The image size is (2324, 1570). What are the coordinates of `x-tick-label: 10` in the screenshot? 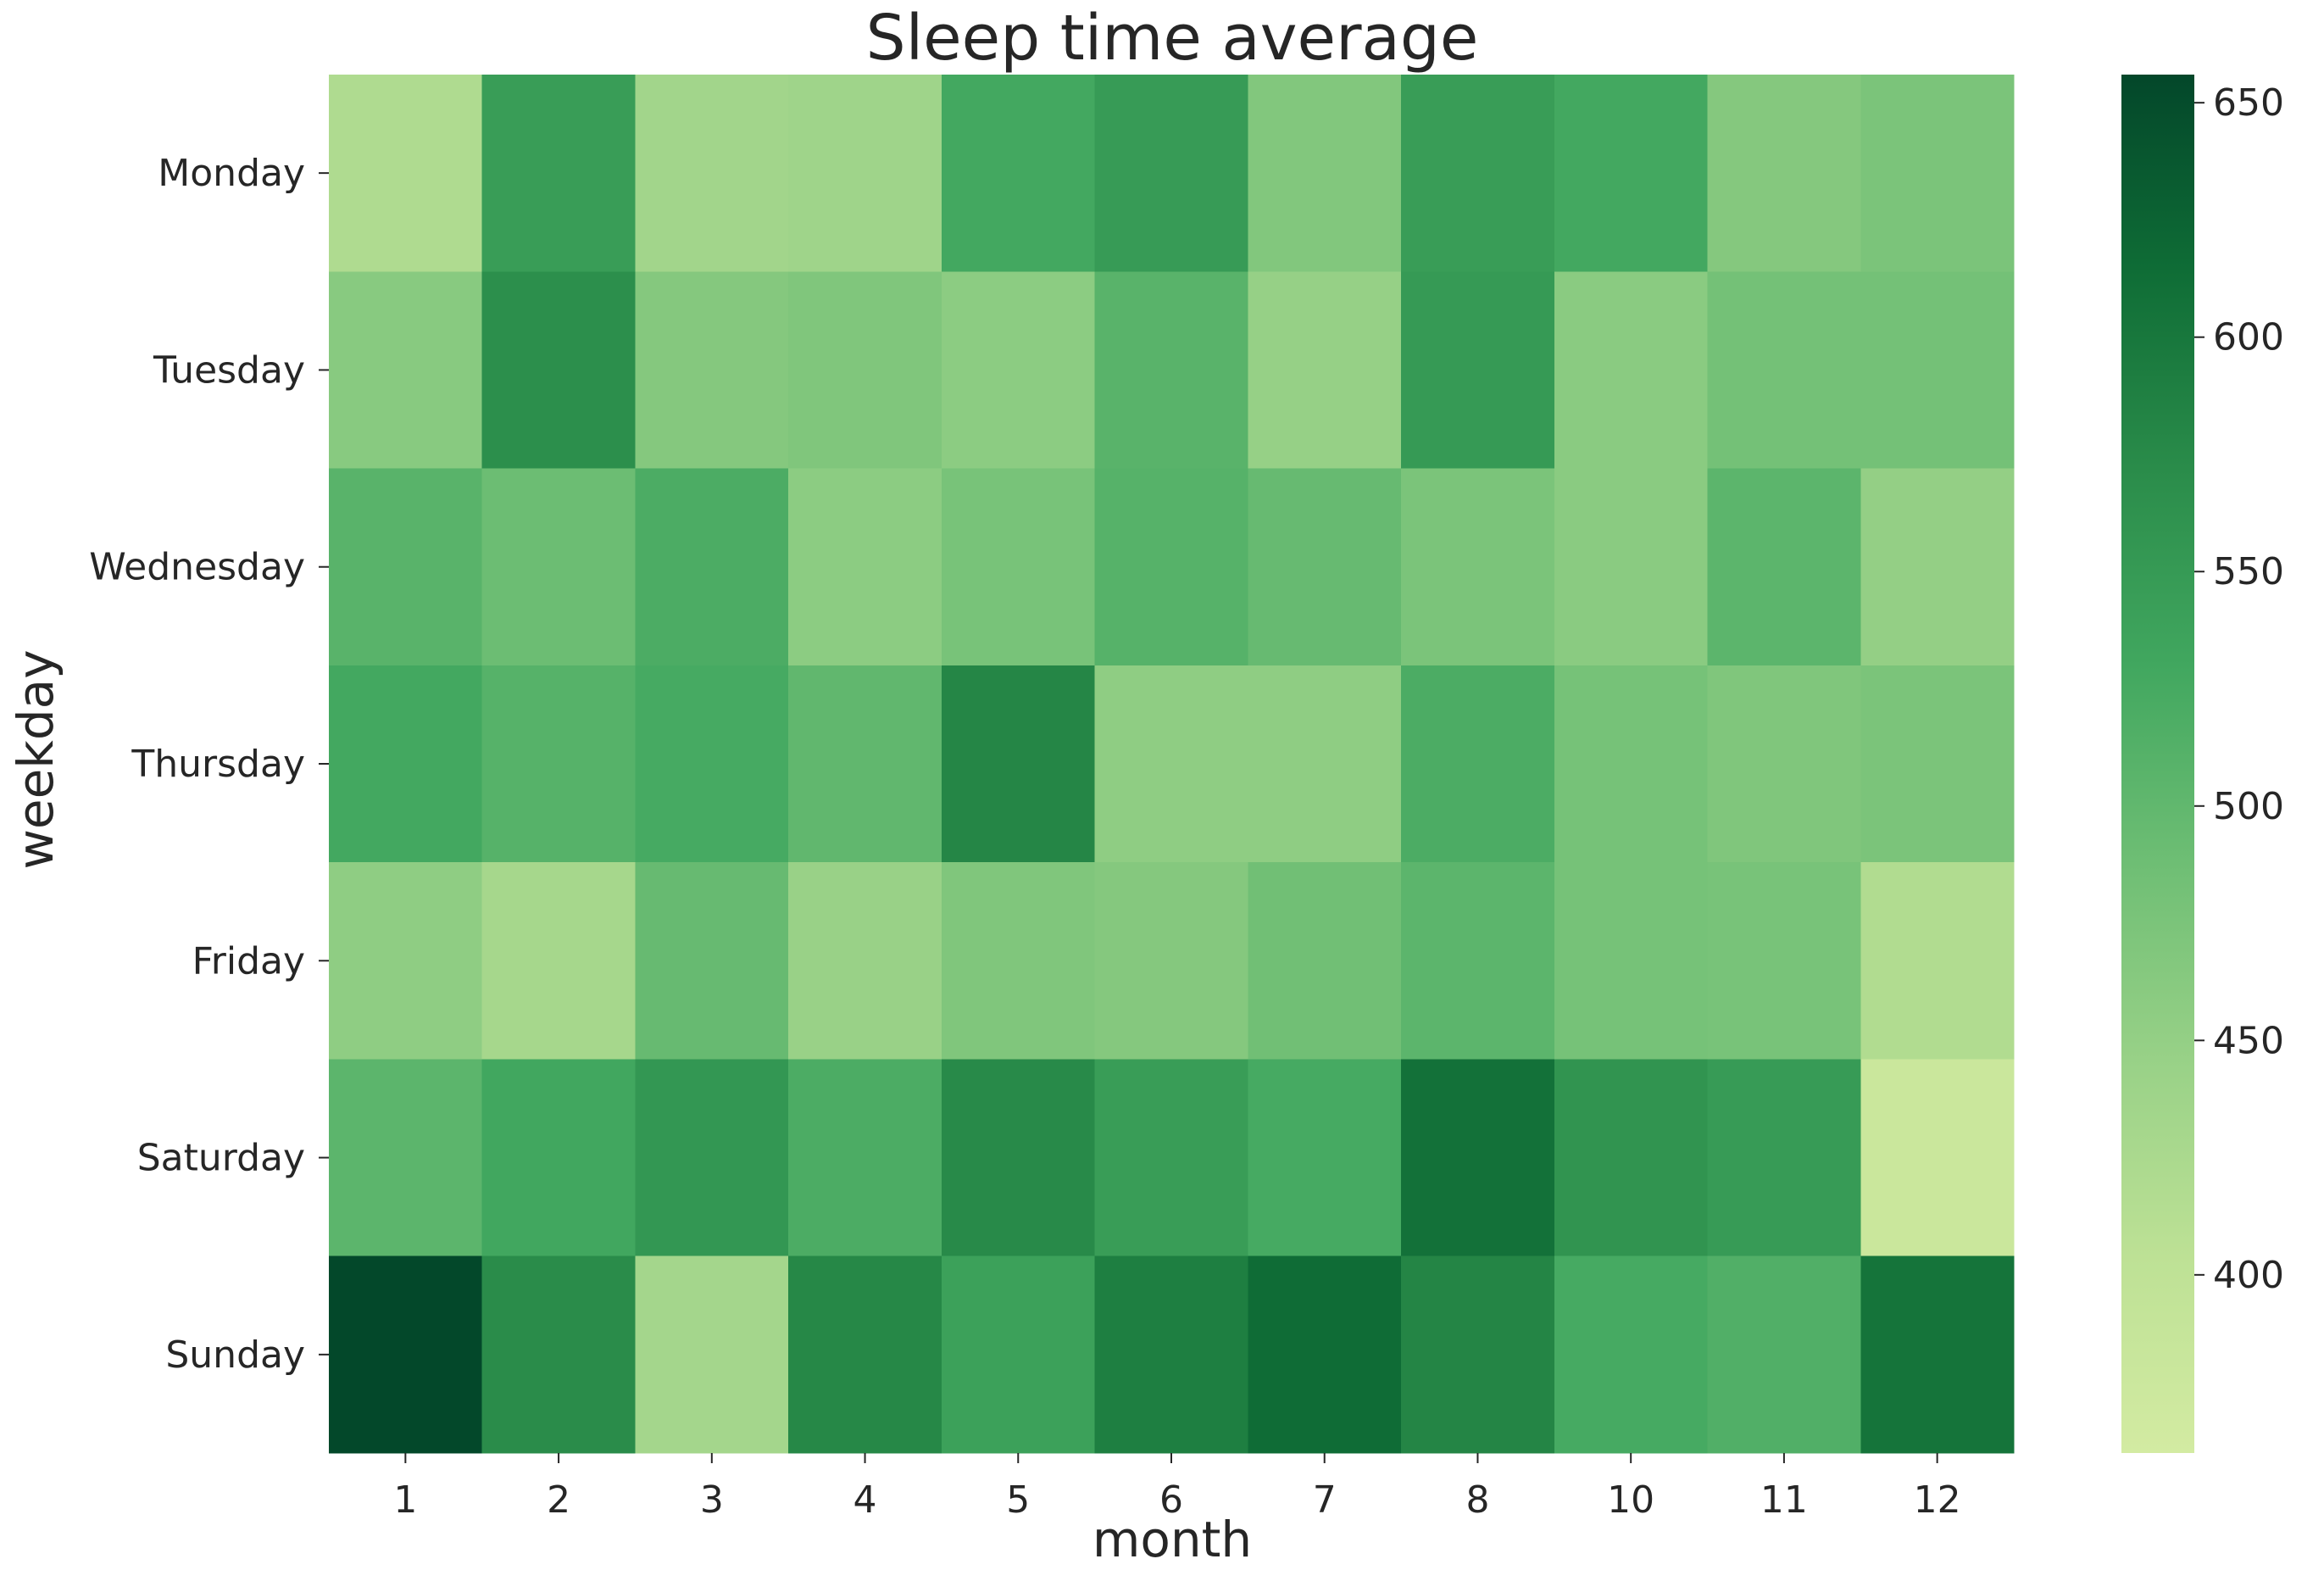 It's located at (1630, 1500).